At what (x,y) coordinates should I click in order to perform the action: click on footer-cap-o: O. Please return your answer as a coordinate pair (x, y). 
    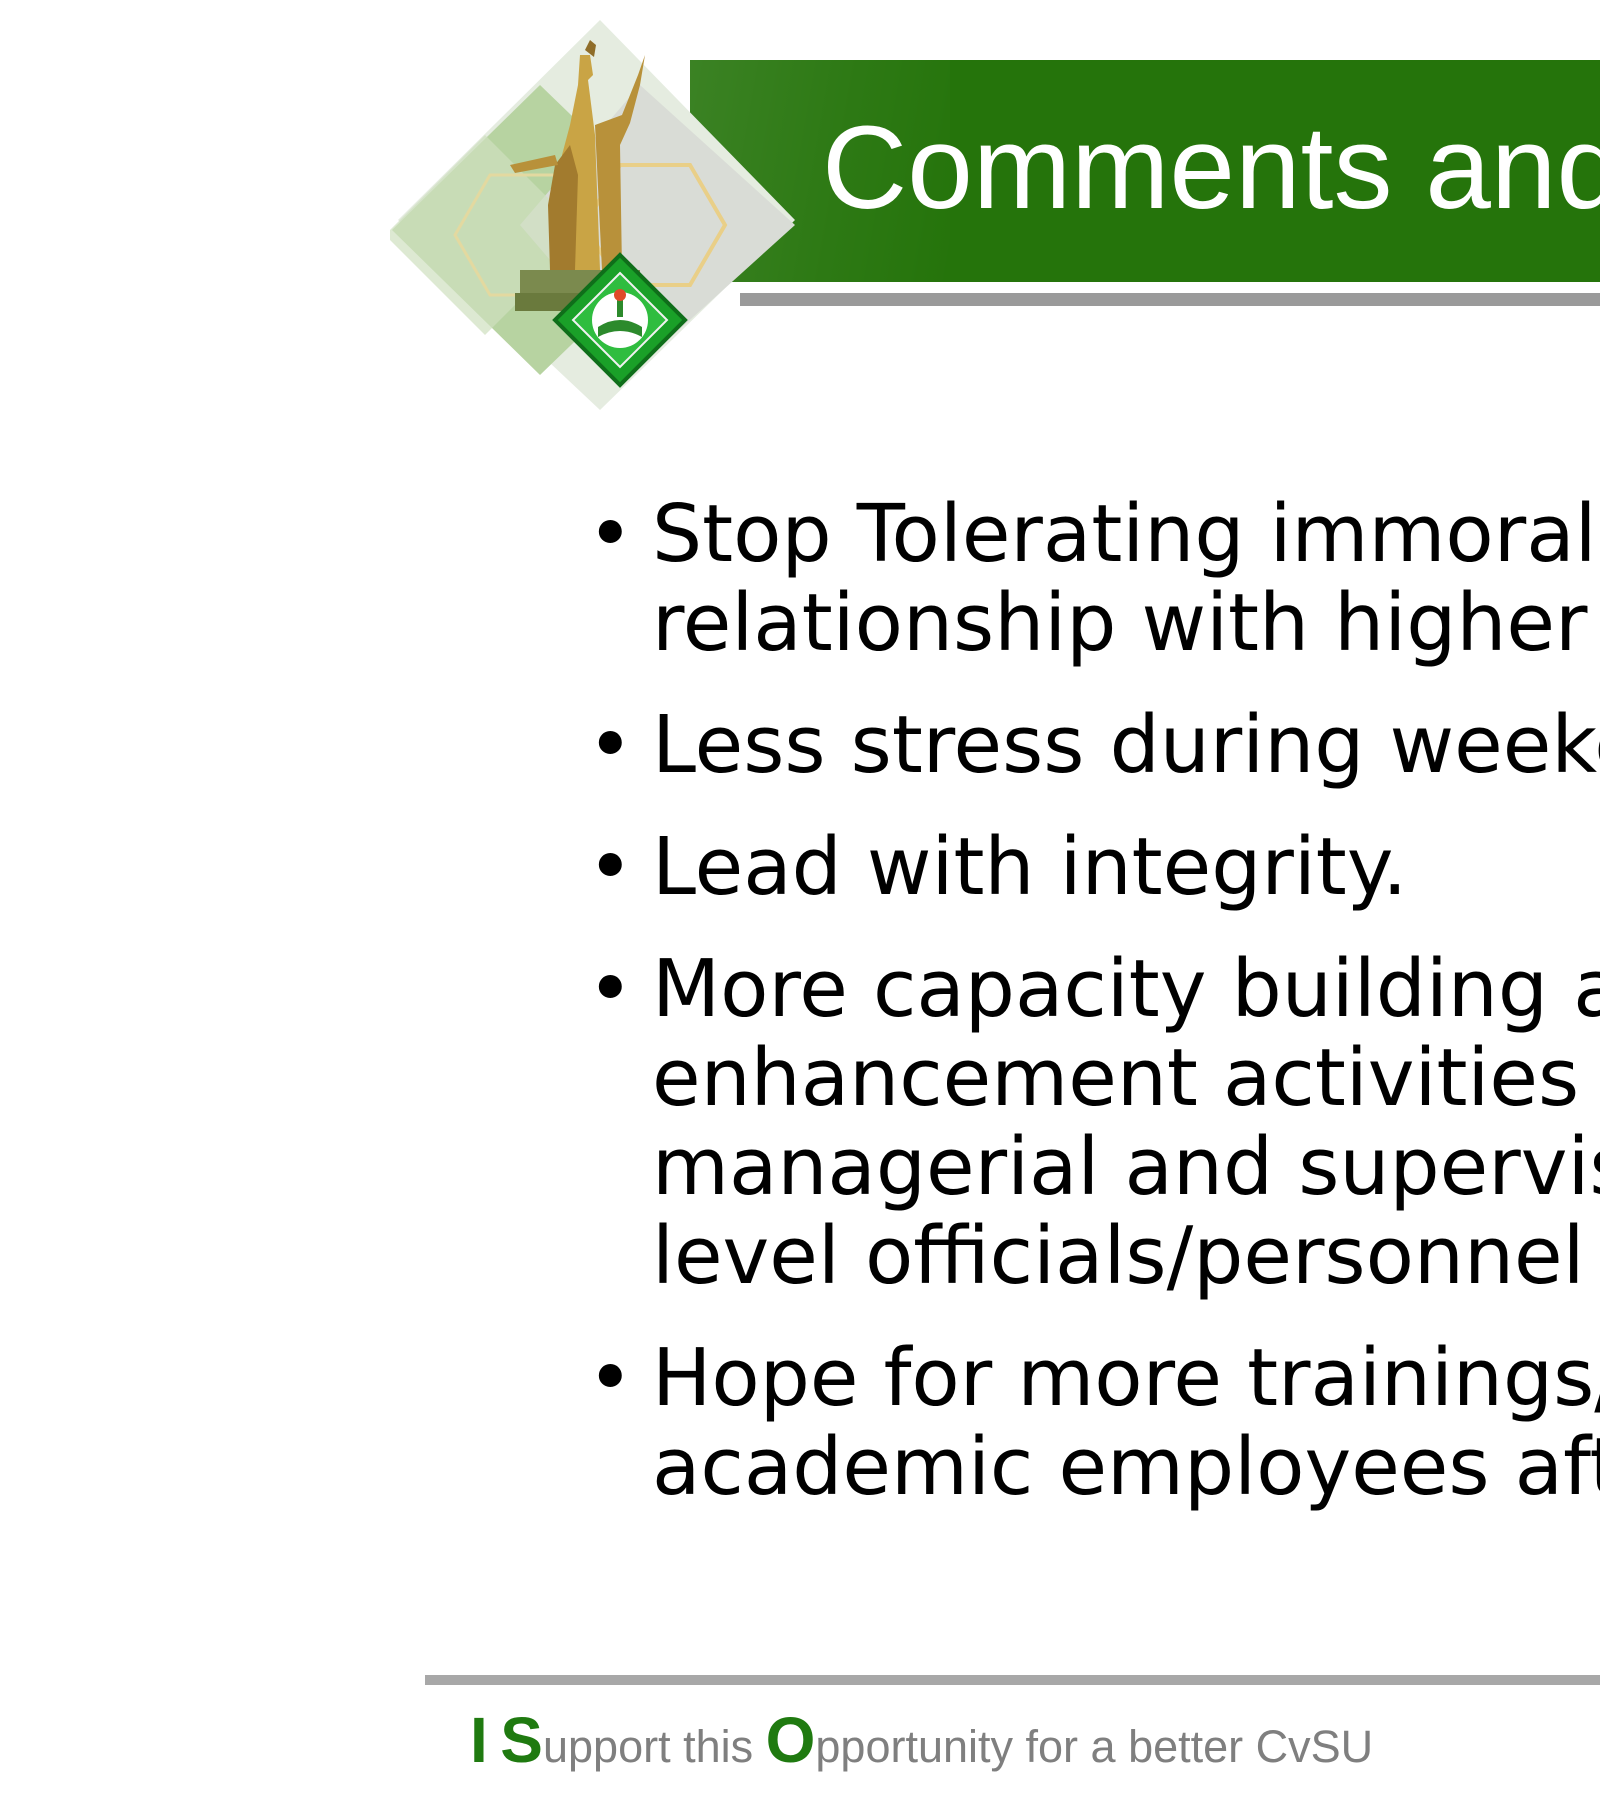
    Looking at the image, I should click on (790, 1740).